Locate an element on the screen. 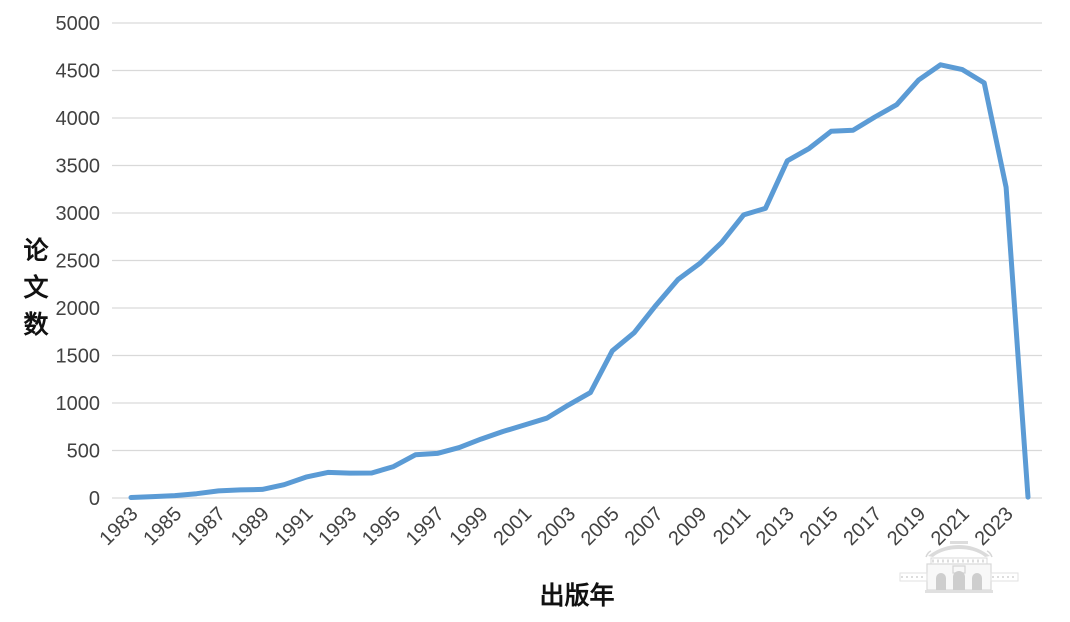 This screenshot has width=1070, height=622. x-tick-label: 2017 is located at coordinates (862, 526).